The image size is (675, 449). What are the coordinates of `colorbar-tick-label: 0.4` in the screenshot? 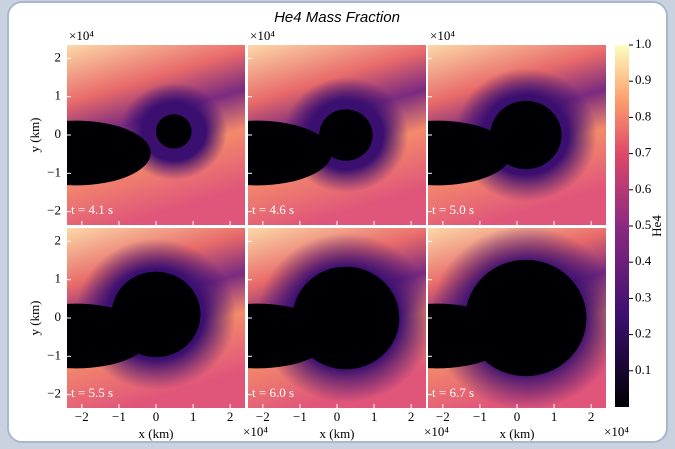 It's located at (643, 260).